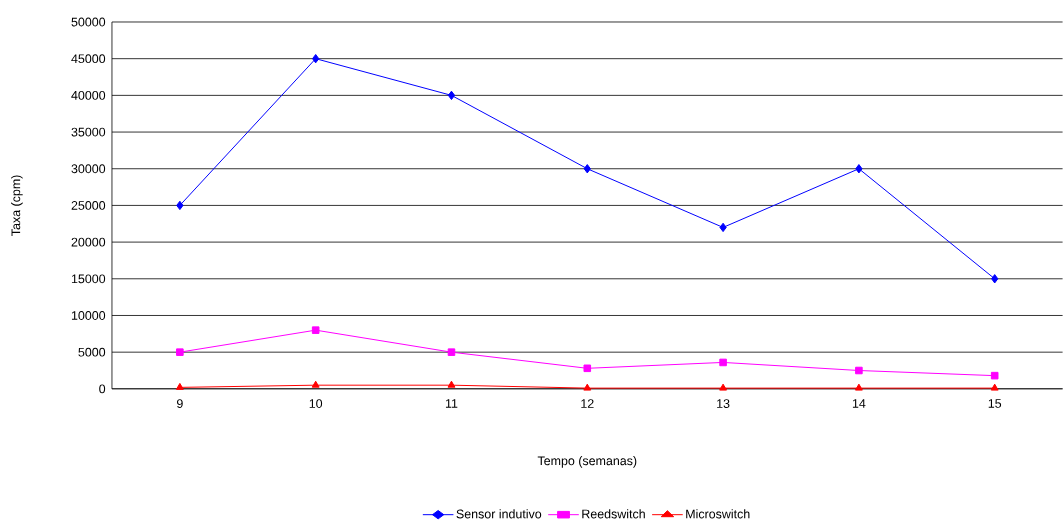 Image resolution: width=1063 pixels, height=527 pixels. Describe the element at coordinates (88, 242) in the screenshot. I see `y-tick-label: 20000` at that location.